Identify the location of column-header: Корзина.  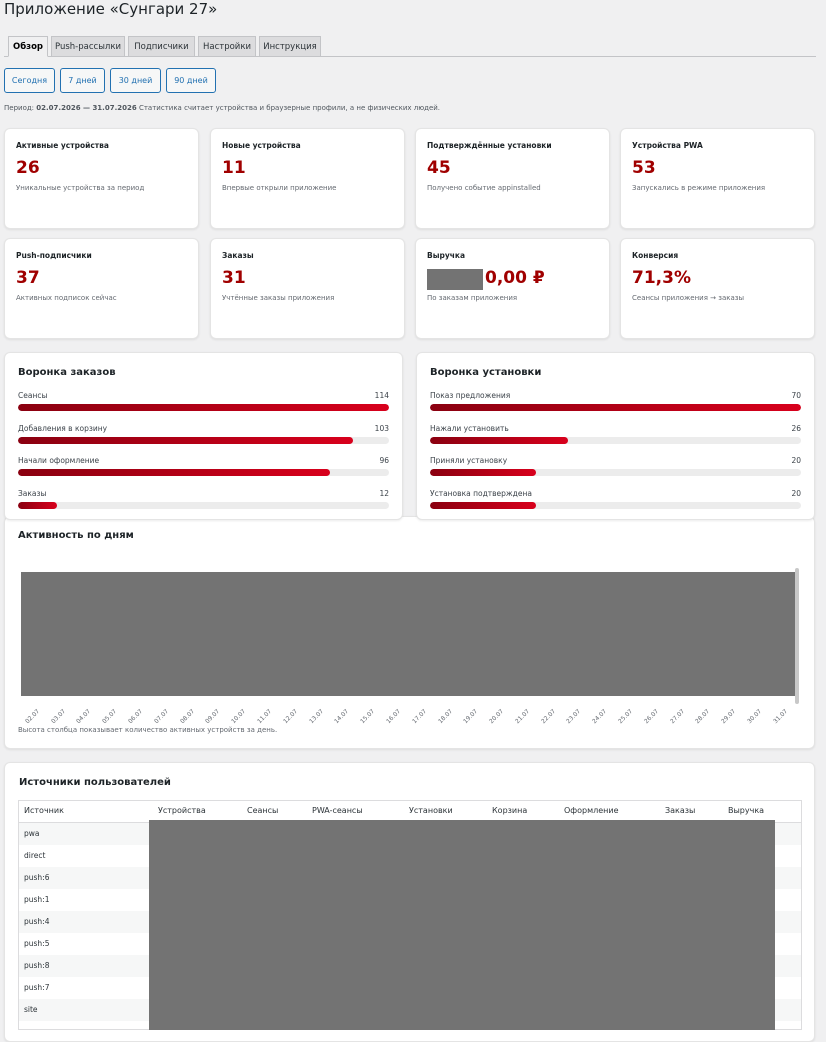
(510, 810).